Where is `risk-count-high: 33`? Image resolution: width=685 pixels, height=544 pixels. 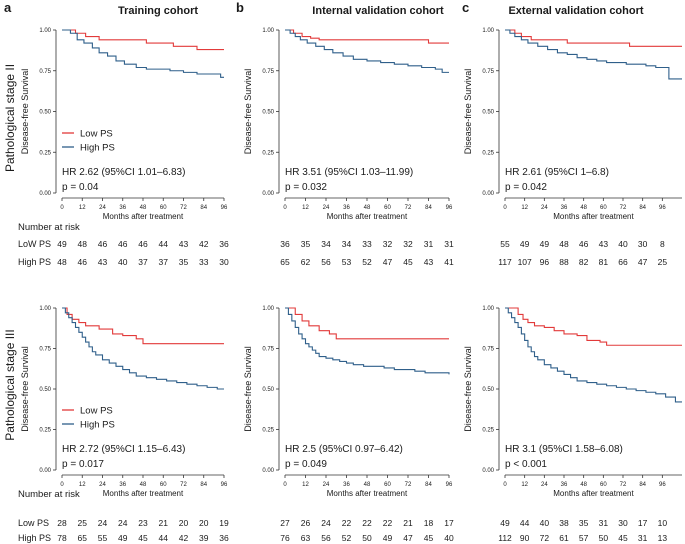
risk-count-high: 33 is located at coordinates (204, 262).